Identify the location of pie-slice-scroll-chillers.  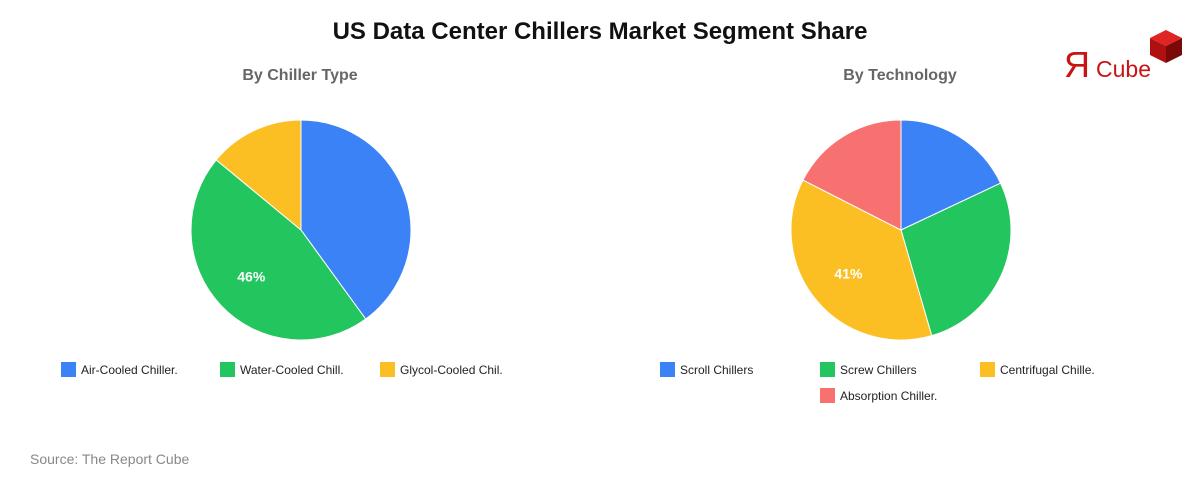
(951, 175).